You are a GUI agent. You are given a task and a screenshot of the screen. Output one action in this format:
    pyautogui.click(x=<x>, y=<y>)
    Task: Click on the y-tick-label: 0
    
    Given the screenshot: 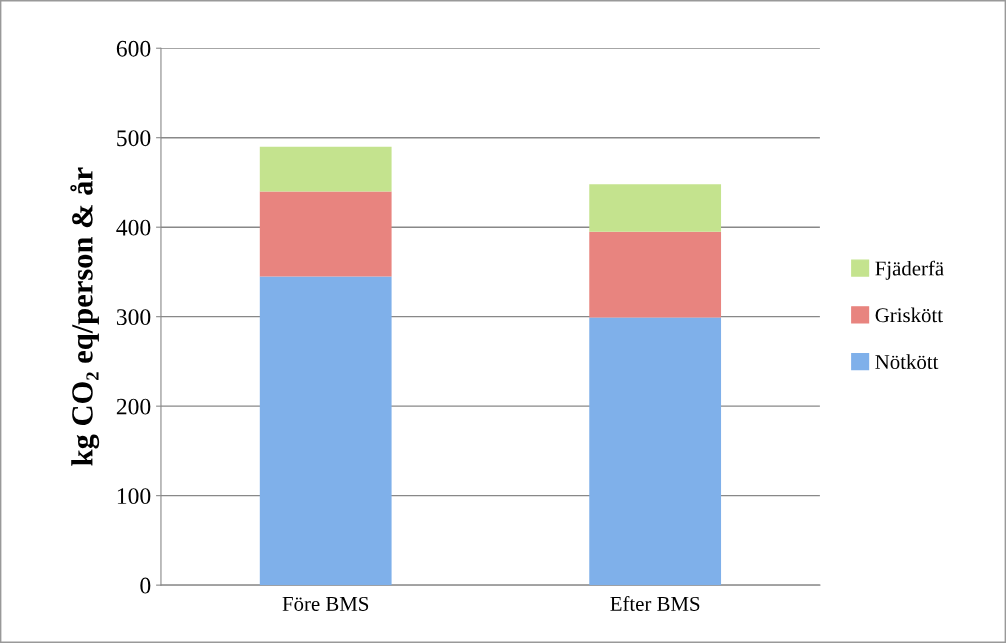 What is the action you would take?
    pyautogui.click(x=145, y=585)
    